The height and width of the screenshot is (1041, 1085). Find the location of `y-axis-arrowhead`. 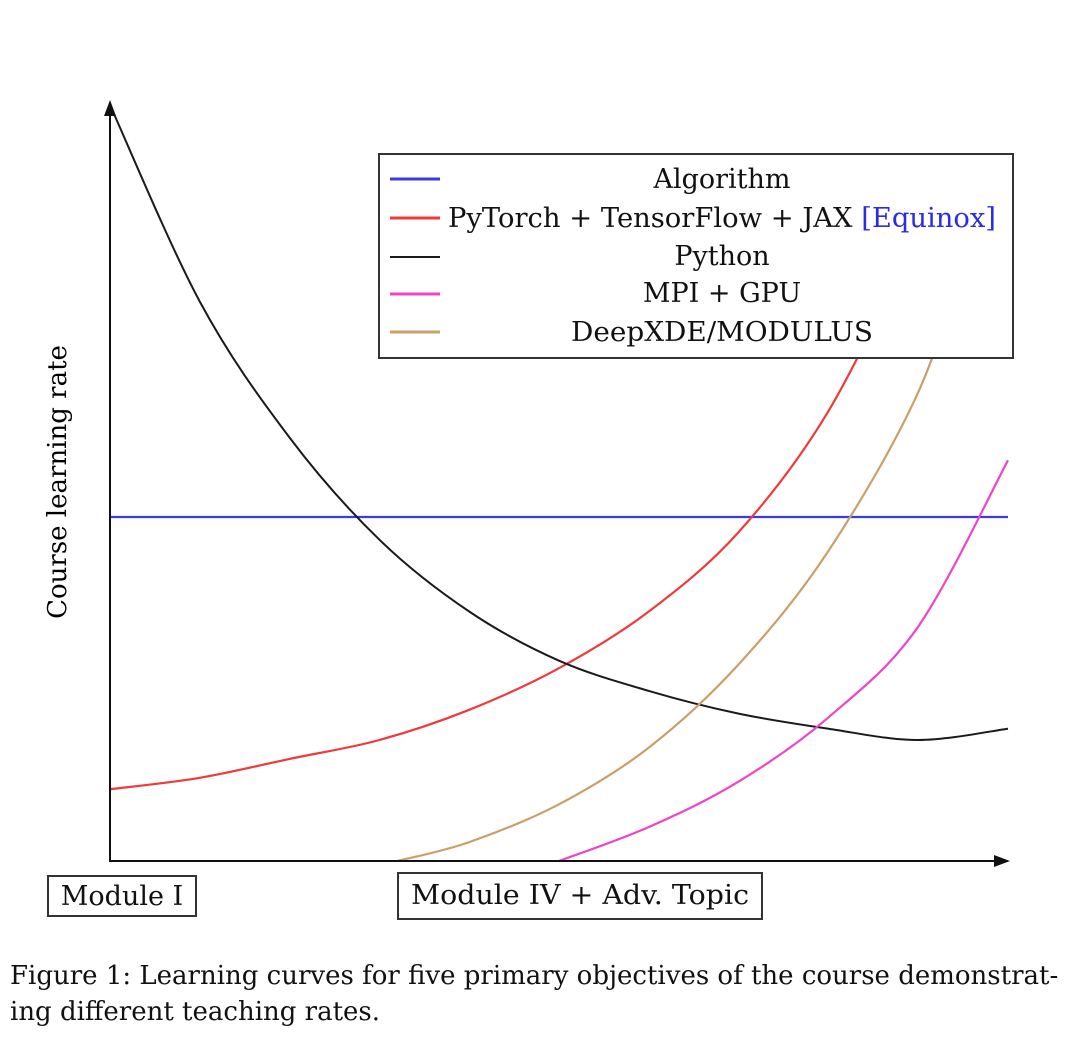

y-axis-arrowhead is located at coordinates (110, 108).